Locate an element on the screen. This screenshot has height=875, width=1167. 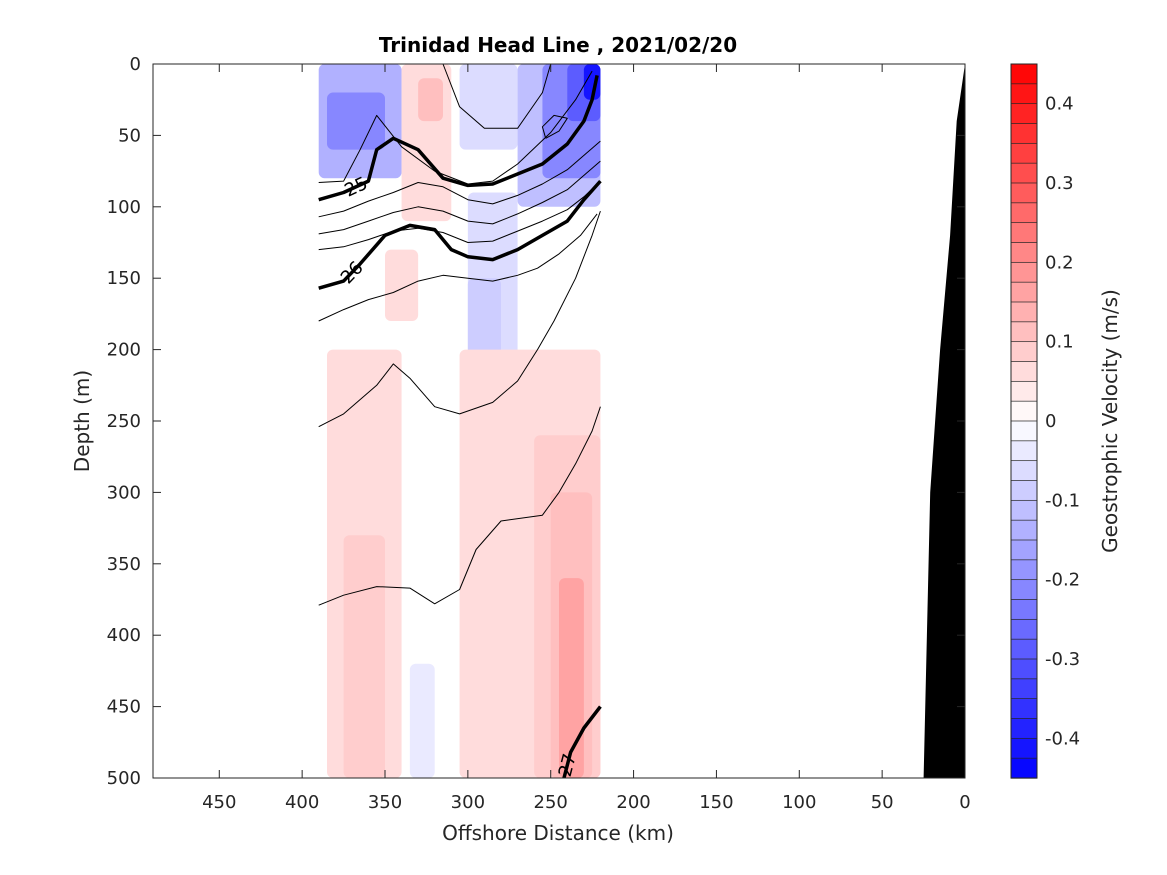
colorbar-tick-label: 0.2 is located at coordinates (1059, 262).